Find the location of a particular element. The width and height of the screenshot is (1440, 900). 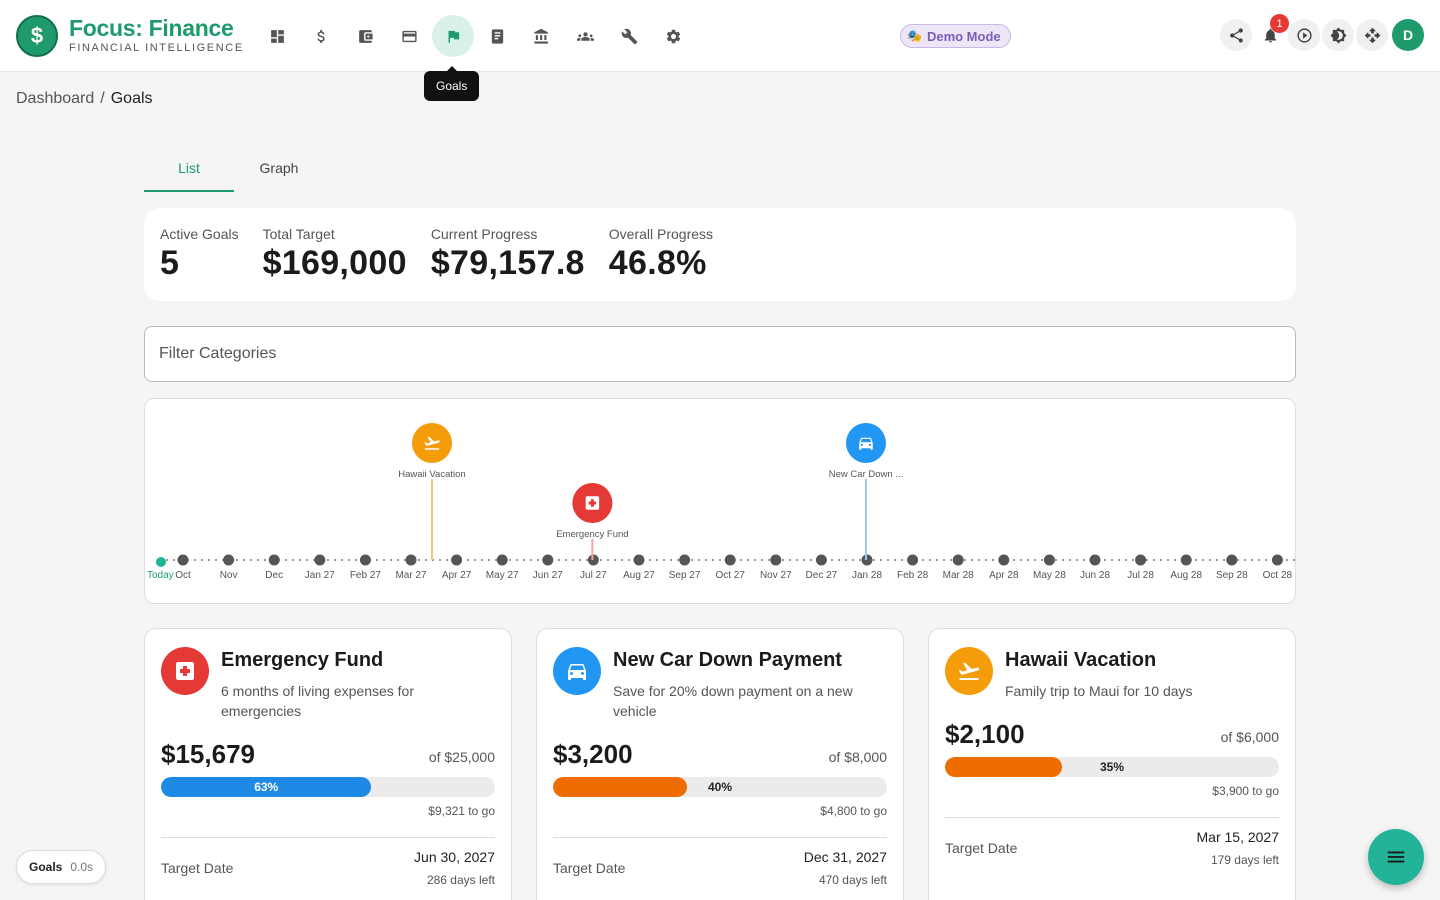

nav-settings-button is located at coordinates (673, 36).